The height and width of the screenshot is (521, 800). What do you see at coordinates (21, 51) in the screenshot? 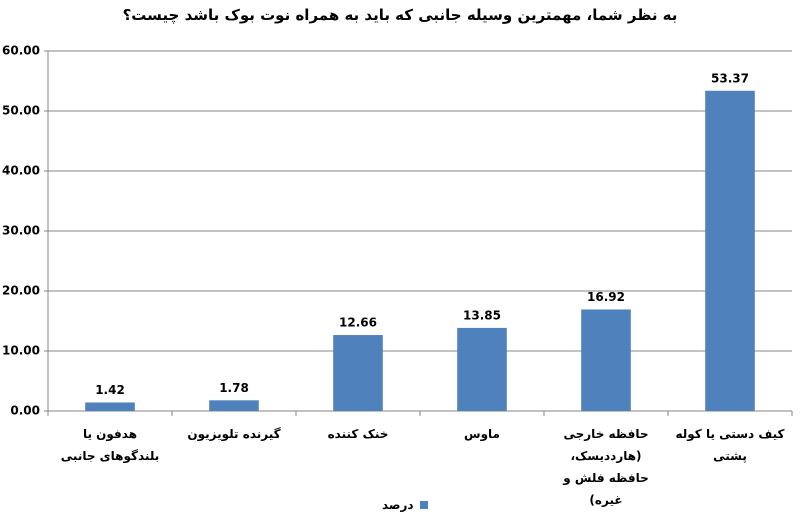
I see `y-tick-label: 60.00` at bounding box center [21, 51].